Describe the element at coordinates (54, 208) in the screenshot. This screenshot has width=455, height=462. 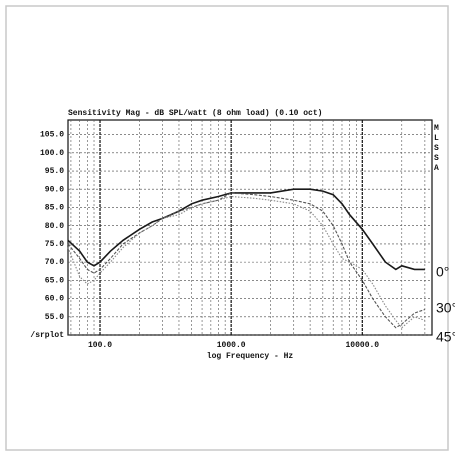
I see `y-tick-label: 85.0` at that location.